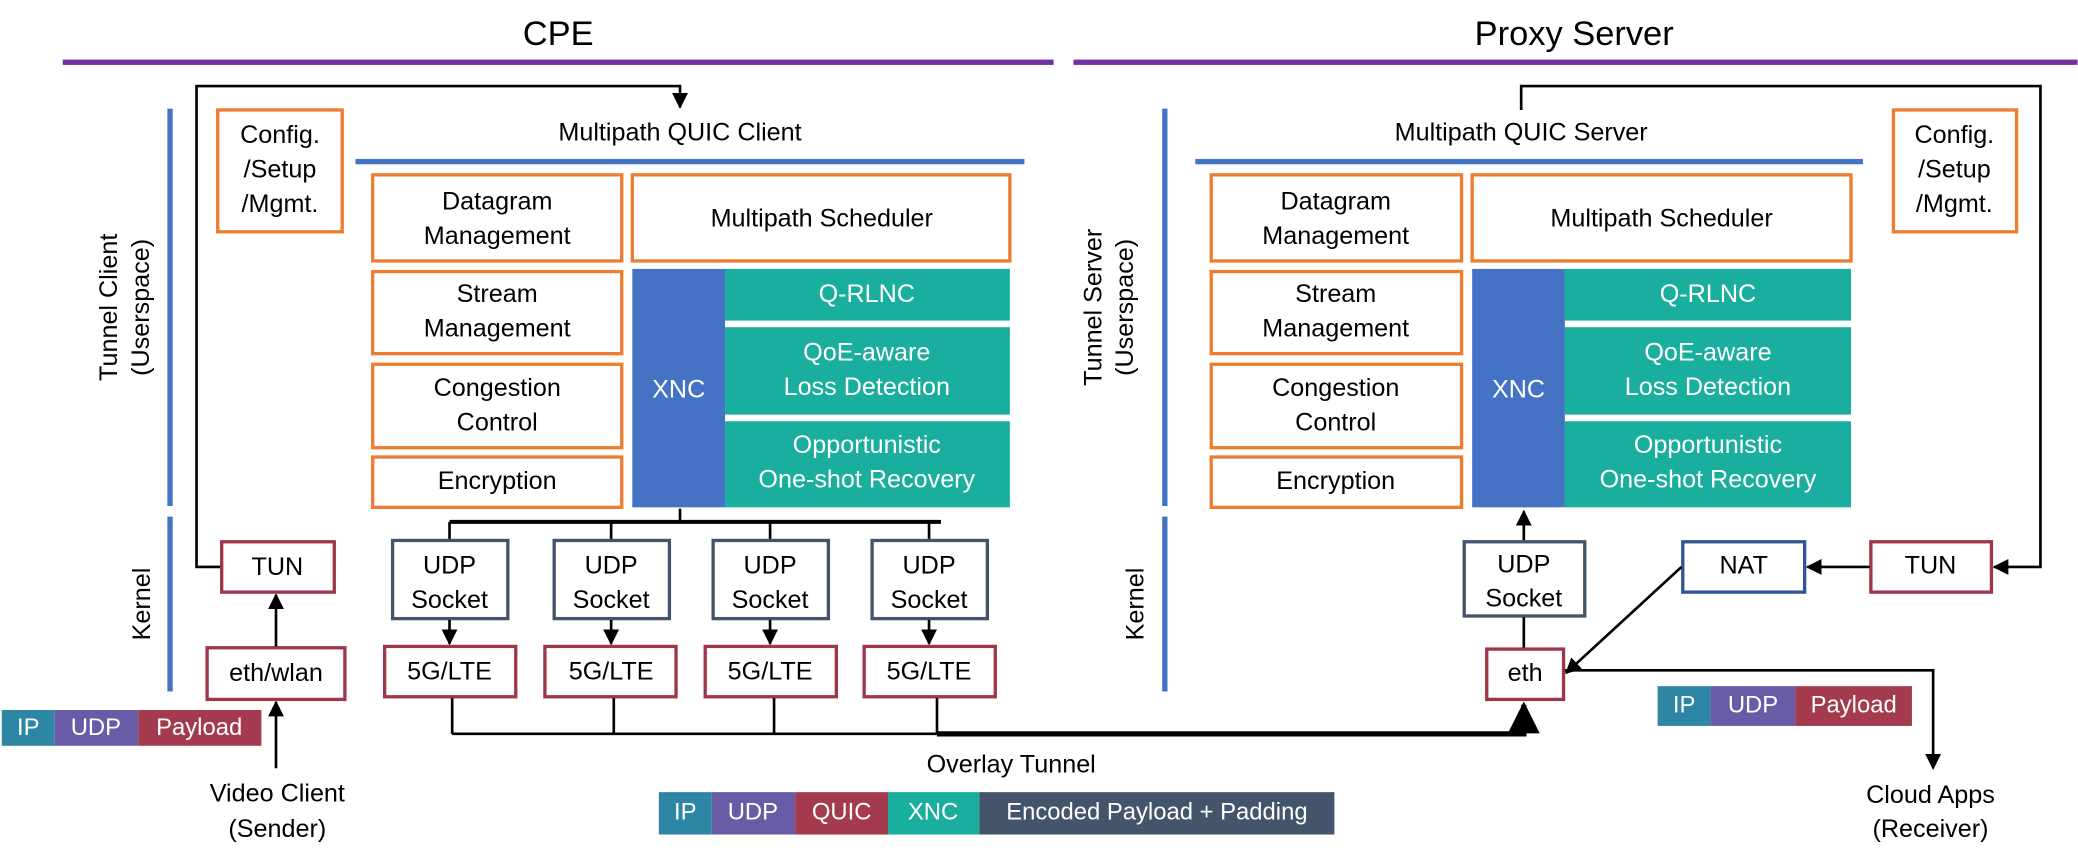  What do you see at coordinates (1136, 604) in the screenshot?
I see `proxy-kernel-label: Kernel` at bounding box center [1136, 604].